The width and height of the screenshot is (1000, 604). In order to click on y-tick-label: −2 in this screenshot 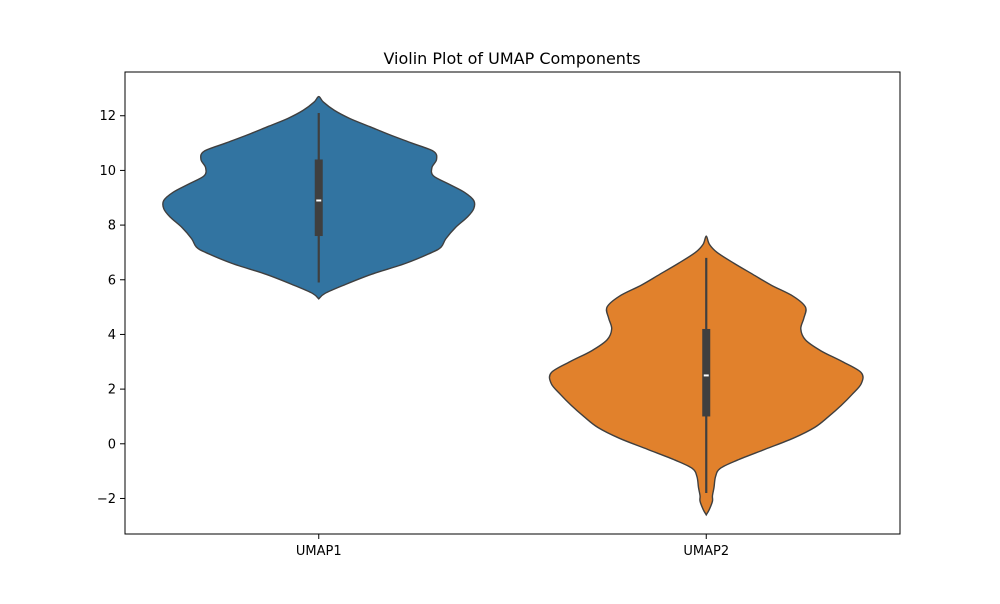, I will do `click(106, 499)`.